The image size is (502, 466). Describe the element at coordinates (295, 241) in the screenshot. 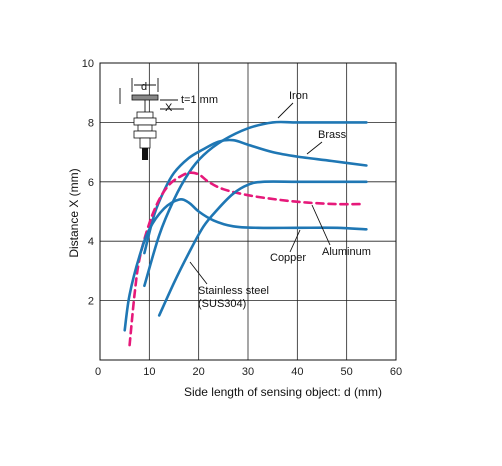

I see `copper-leader` at that location.